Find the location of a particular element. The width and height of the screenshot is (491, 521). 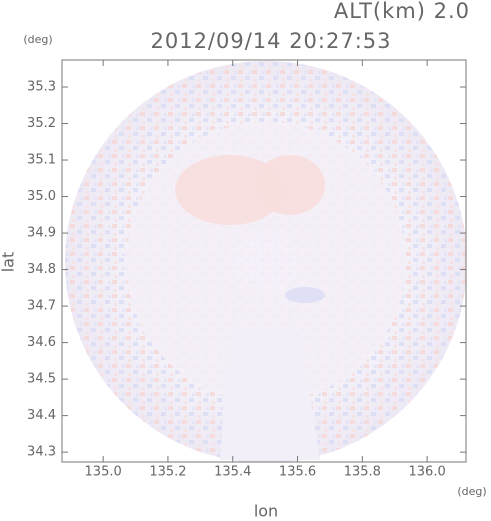

y-tick-label: 35.2 is located at coordinates (41, 123).